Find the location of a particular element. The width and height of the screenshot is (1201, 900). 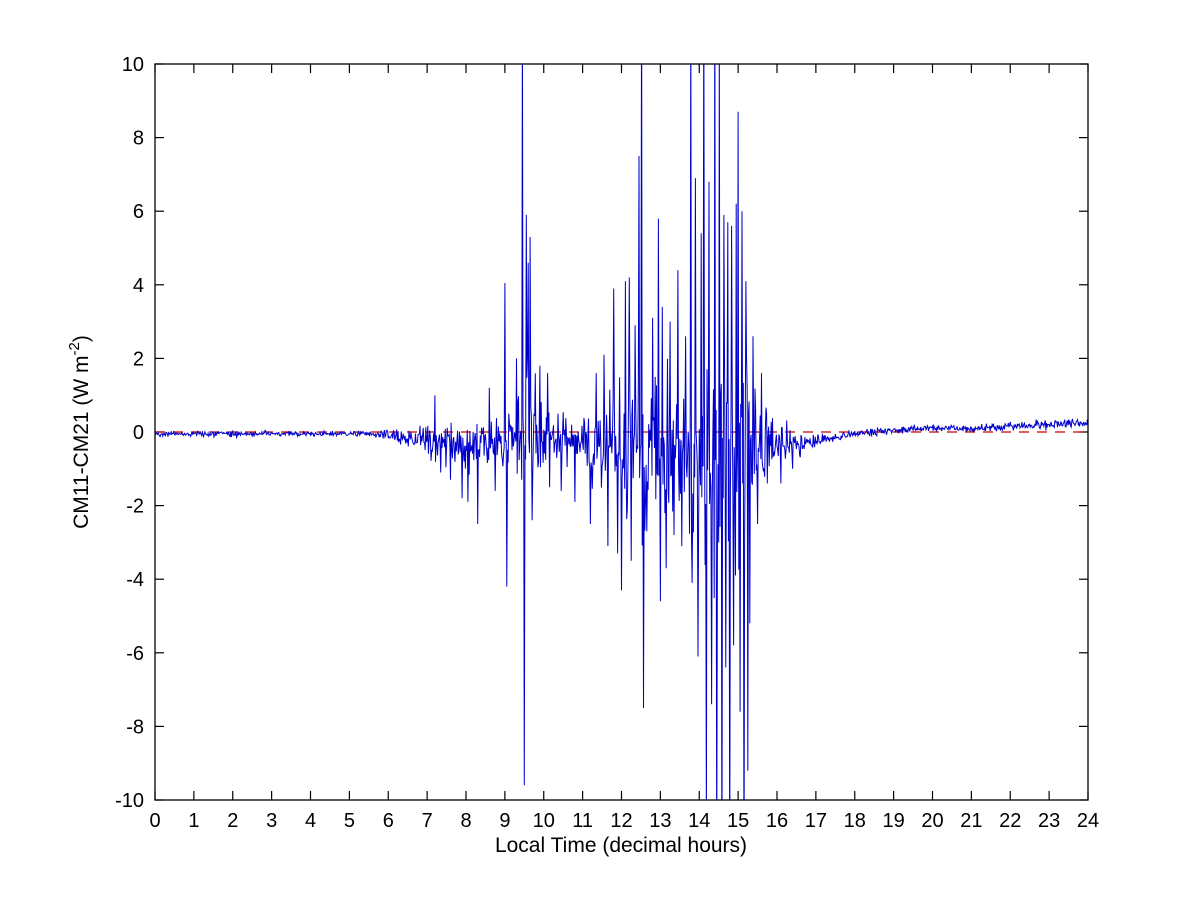

x-tick-label: 15 is located at coordinates (738, 821).